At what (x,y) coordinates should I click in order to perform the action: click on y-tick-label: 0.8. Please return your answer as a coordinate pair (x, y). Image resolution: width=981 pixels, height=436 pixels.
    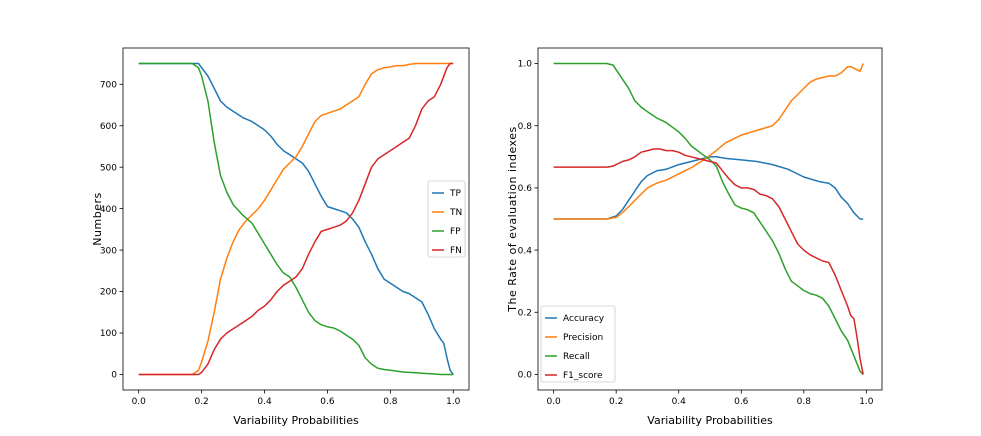
    Looking at the image, I should click on (525, 127).